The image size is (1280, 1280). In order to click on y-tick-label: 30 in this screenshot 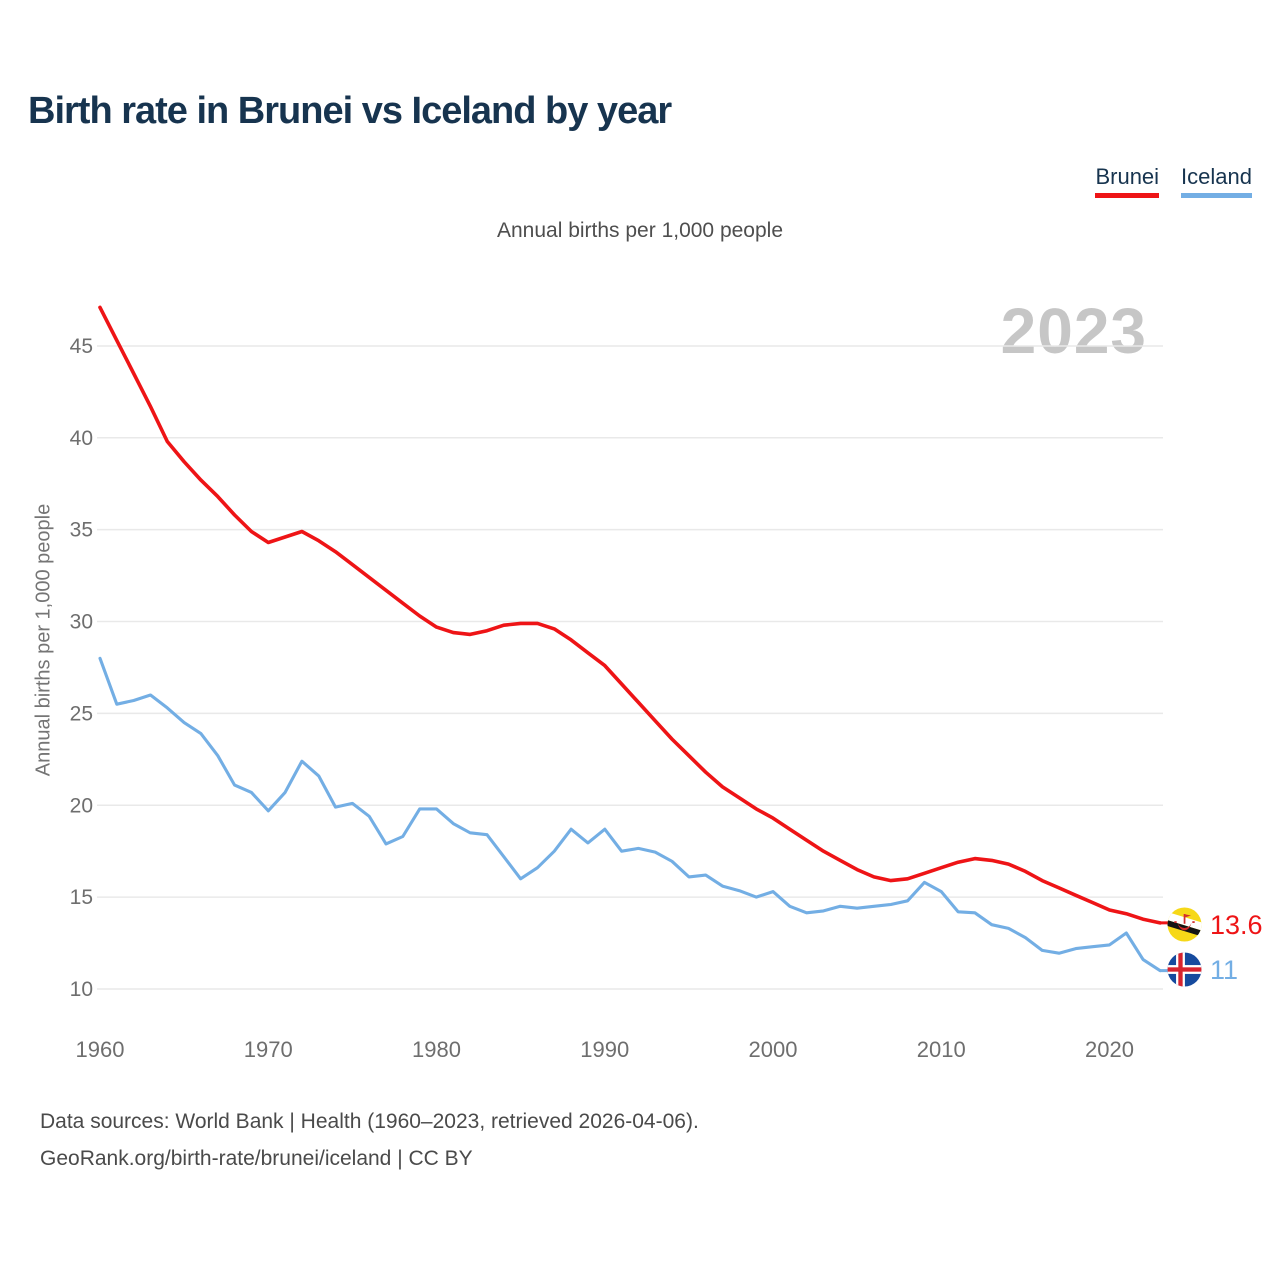, I will do `click(81, 622)`.